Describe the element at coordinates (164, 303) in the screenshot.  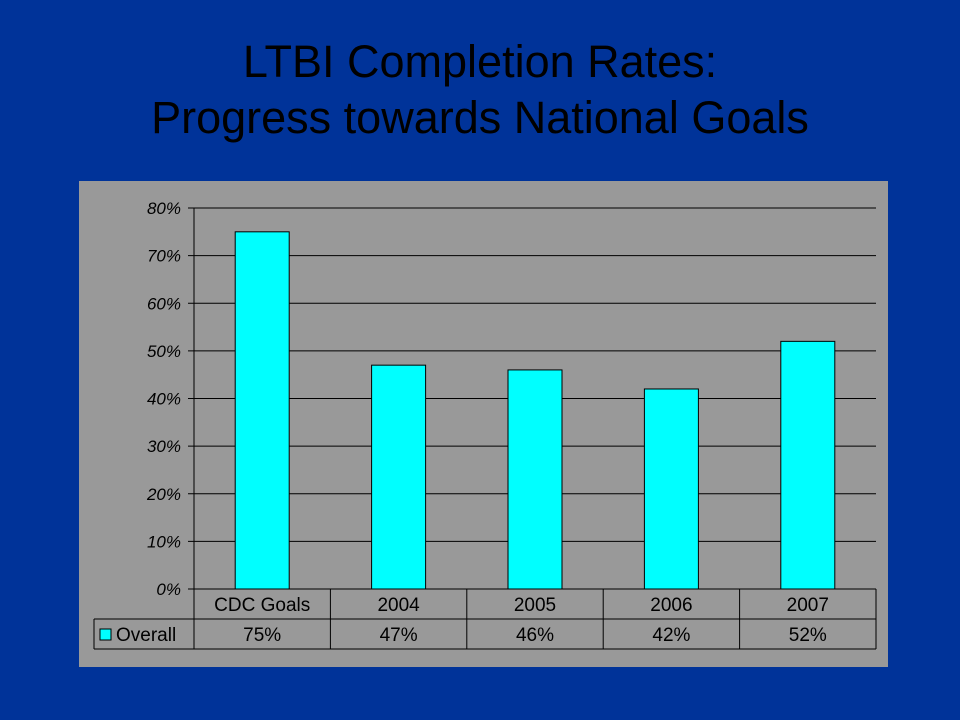
I see `y-tick-label: 60%` at that location.